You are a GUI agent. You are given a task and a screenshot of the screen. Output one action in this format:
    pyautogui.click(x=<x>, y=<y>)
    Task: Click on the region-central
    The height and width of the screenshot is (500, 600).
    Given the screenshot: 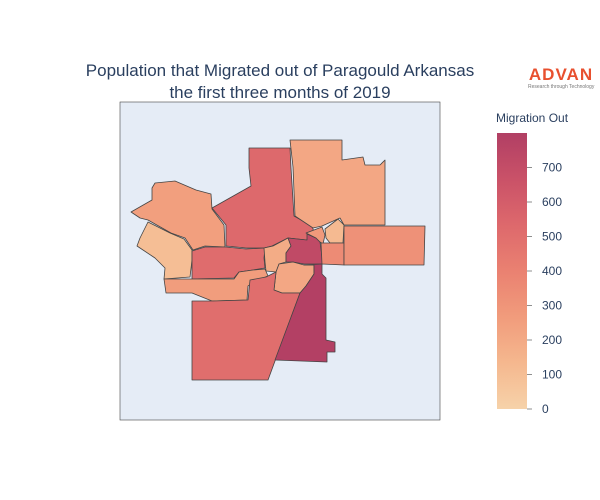 What is the action you would take?
    pyautogui.click(x=304, y=249)
    